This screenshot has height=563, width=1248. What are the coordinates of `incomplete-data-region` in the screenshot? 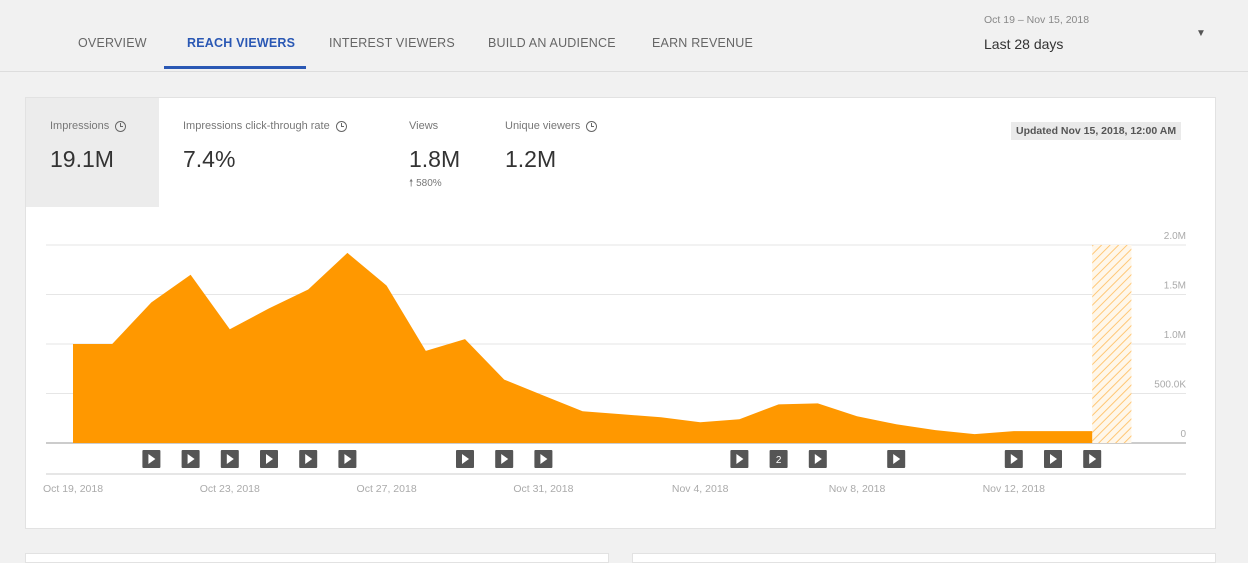 It's located at (1112, 344).